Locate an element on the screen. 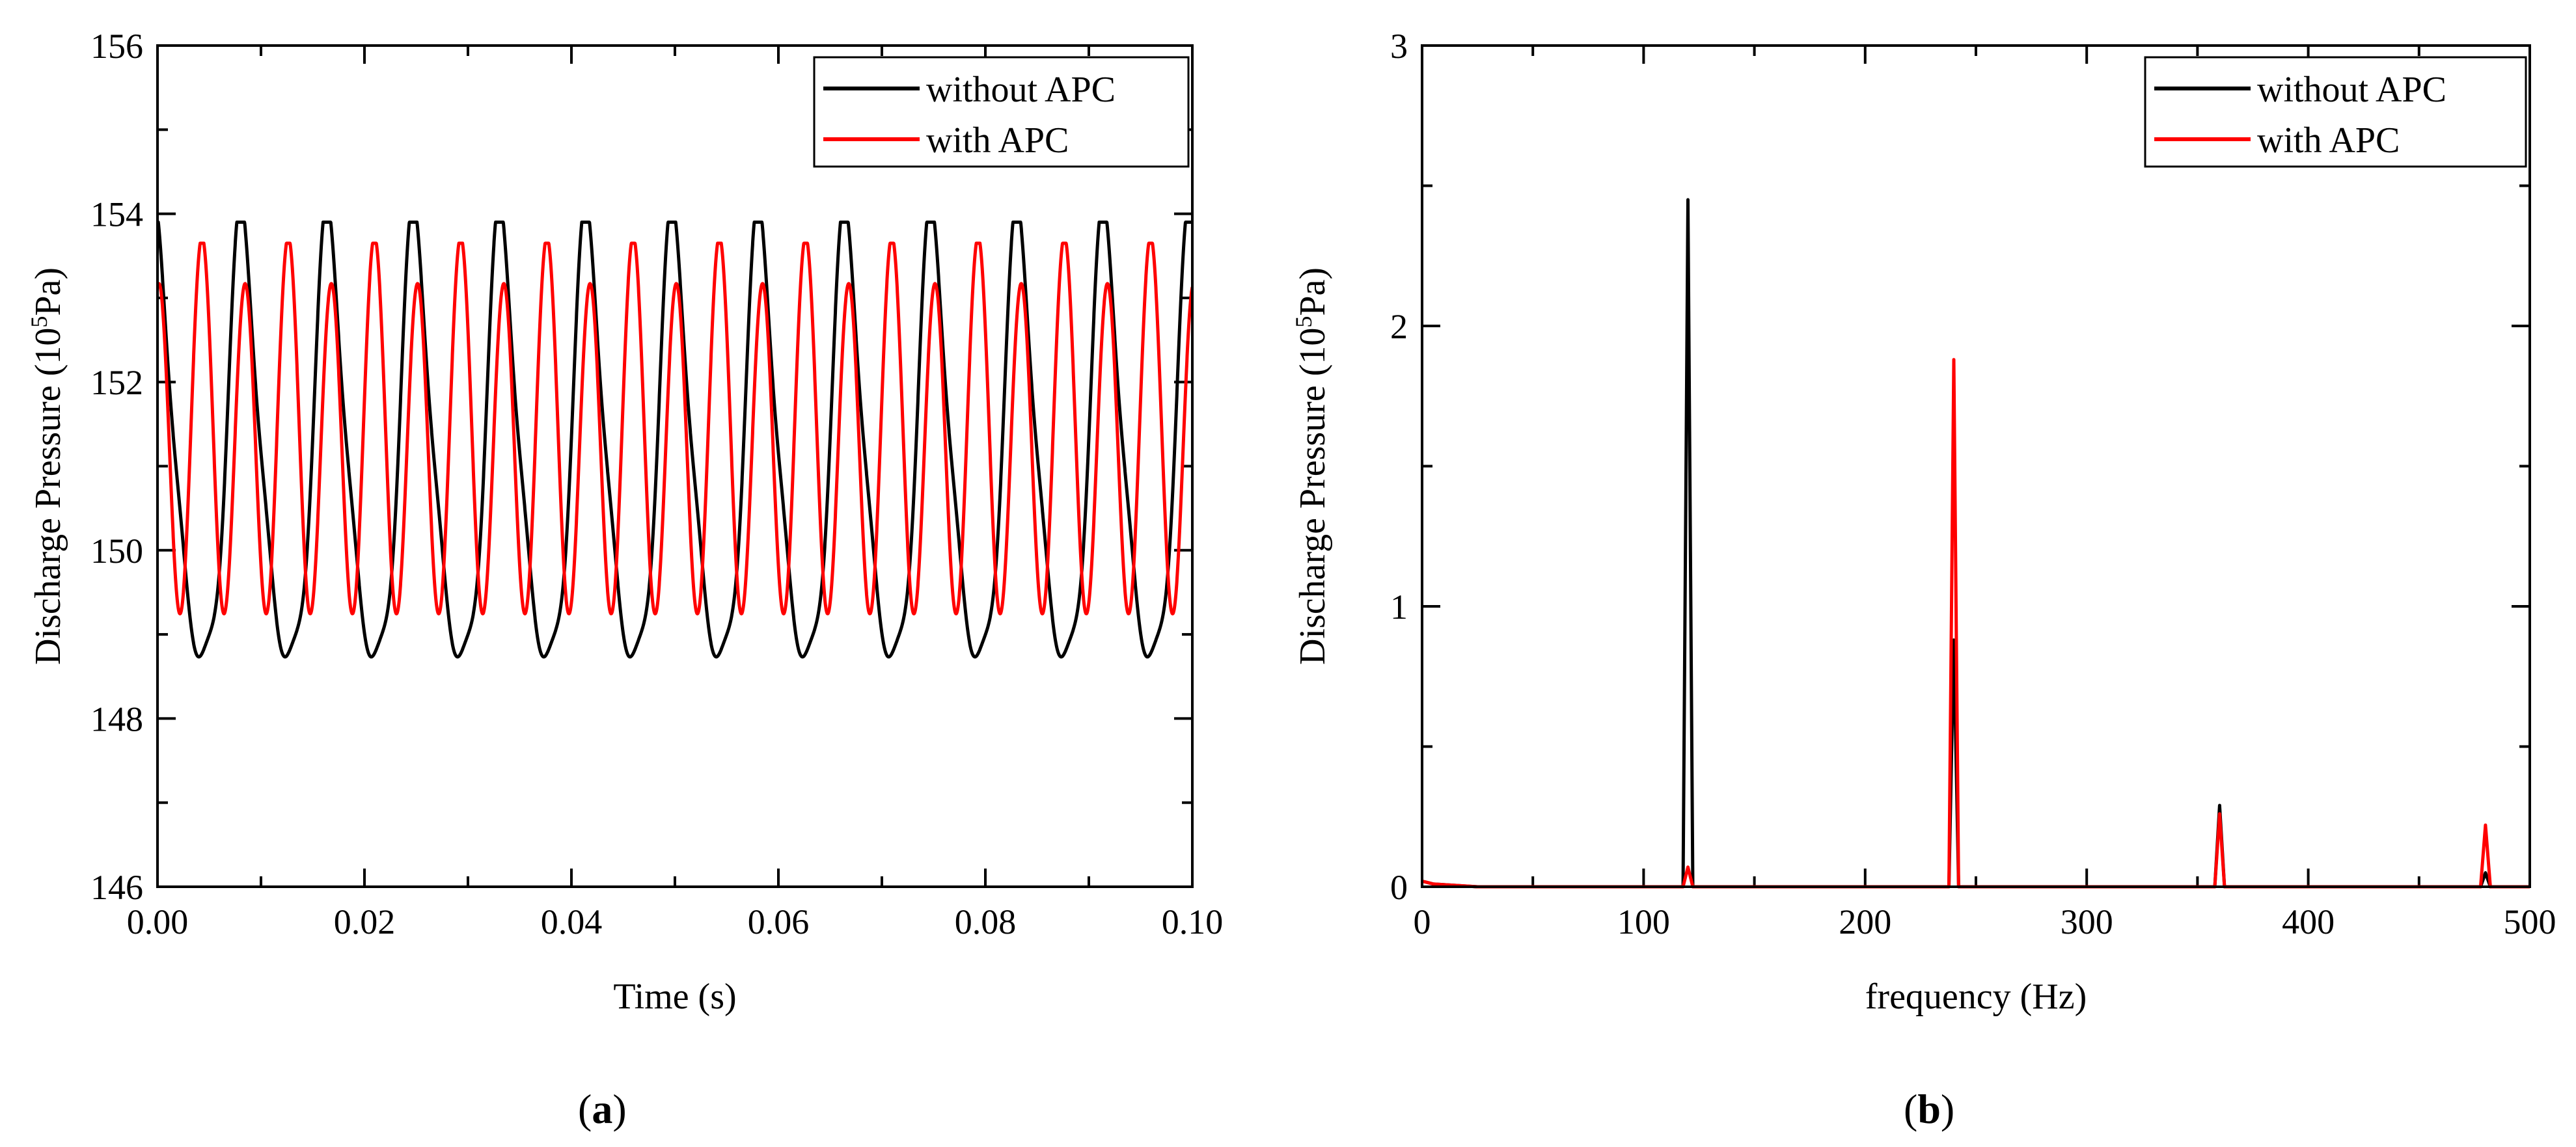  legend-box-a is located at coordinates (1002, 112).